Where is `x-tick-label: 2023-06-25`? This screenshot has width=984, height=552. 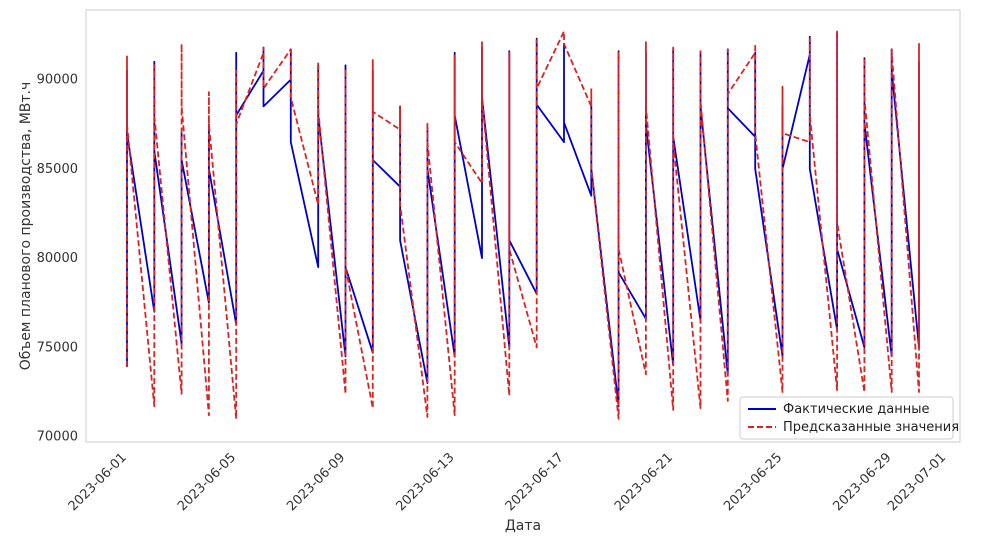
x-tick-label: 2023-06-25 is located at coordinates (753, 482).